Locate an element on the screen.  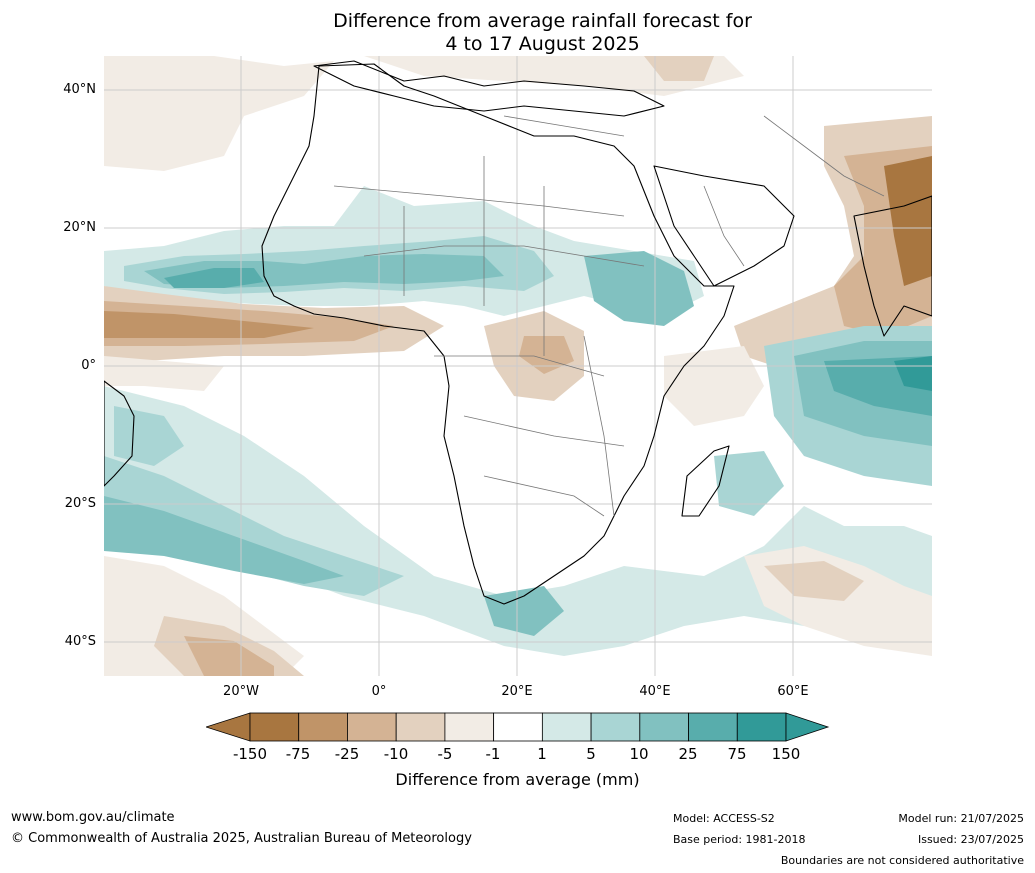
colorbar is located at coordinates (518, 727).